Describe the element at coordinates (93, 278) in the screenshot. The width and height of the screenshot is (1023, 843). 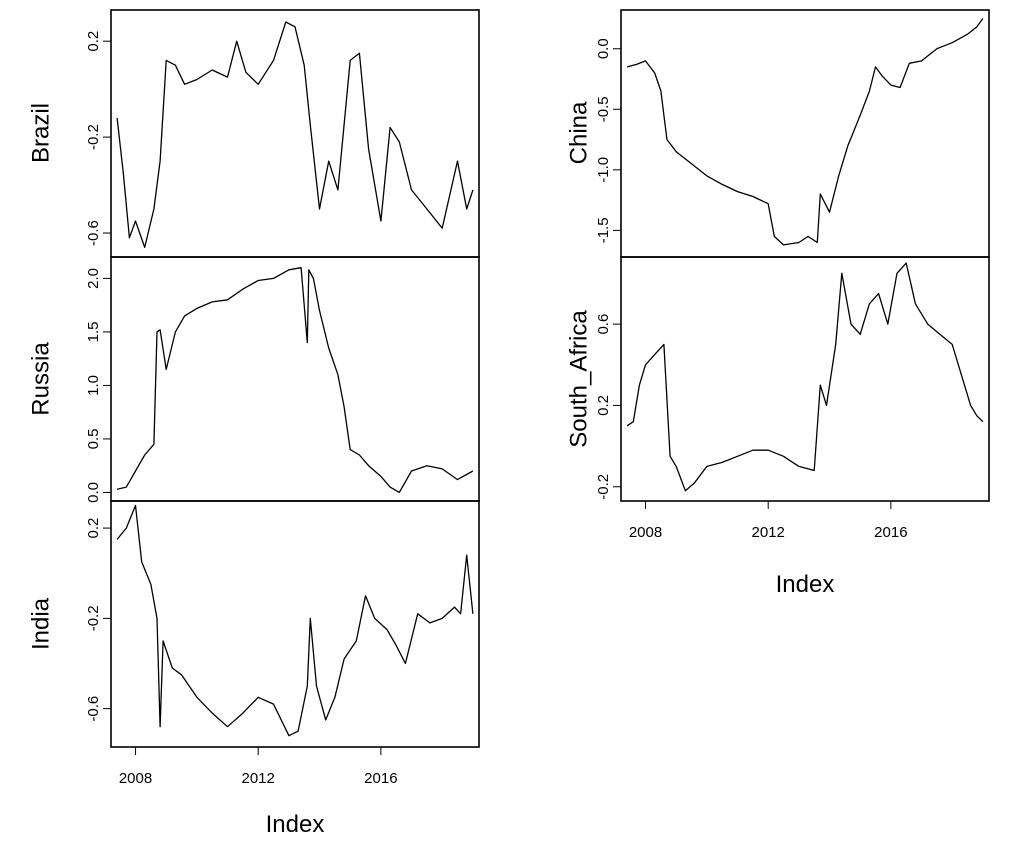
I see `y-tick-label: 2.0` at that location.